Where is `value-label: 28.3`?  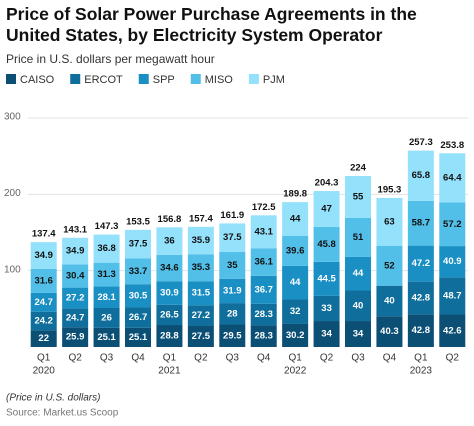
value-label: 28.3 is located at coordinates (263, 314).